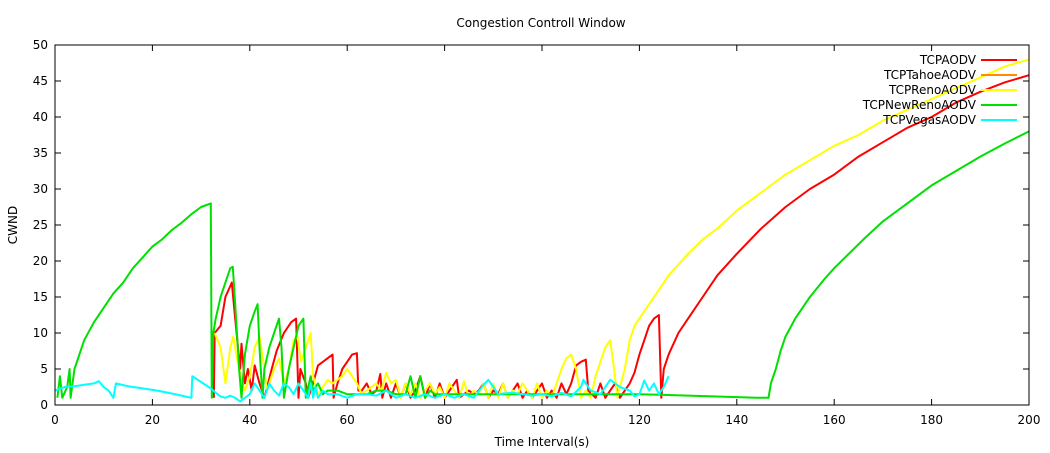  Describe the element at coordinates (362, 389) in the screenshot. I see `series-line-tcpvegasaodv` at that location.